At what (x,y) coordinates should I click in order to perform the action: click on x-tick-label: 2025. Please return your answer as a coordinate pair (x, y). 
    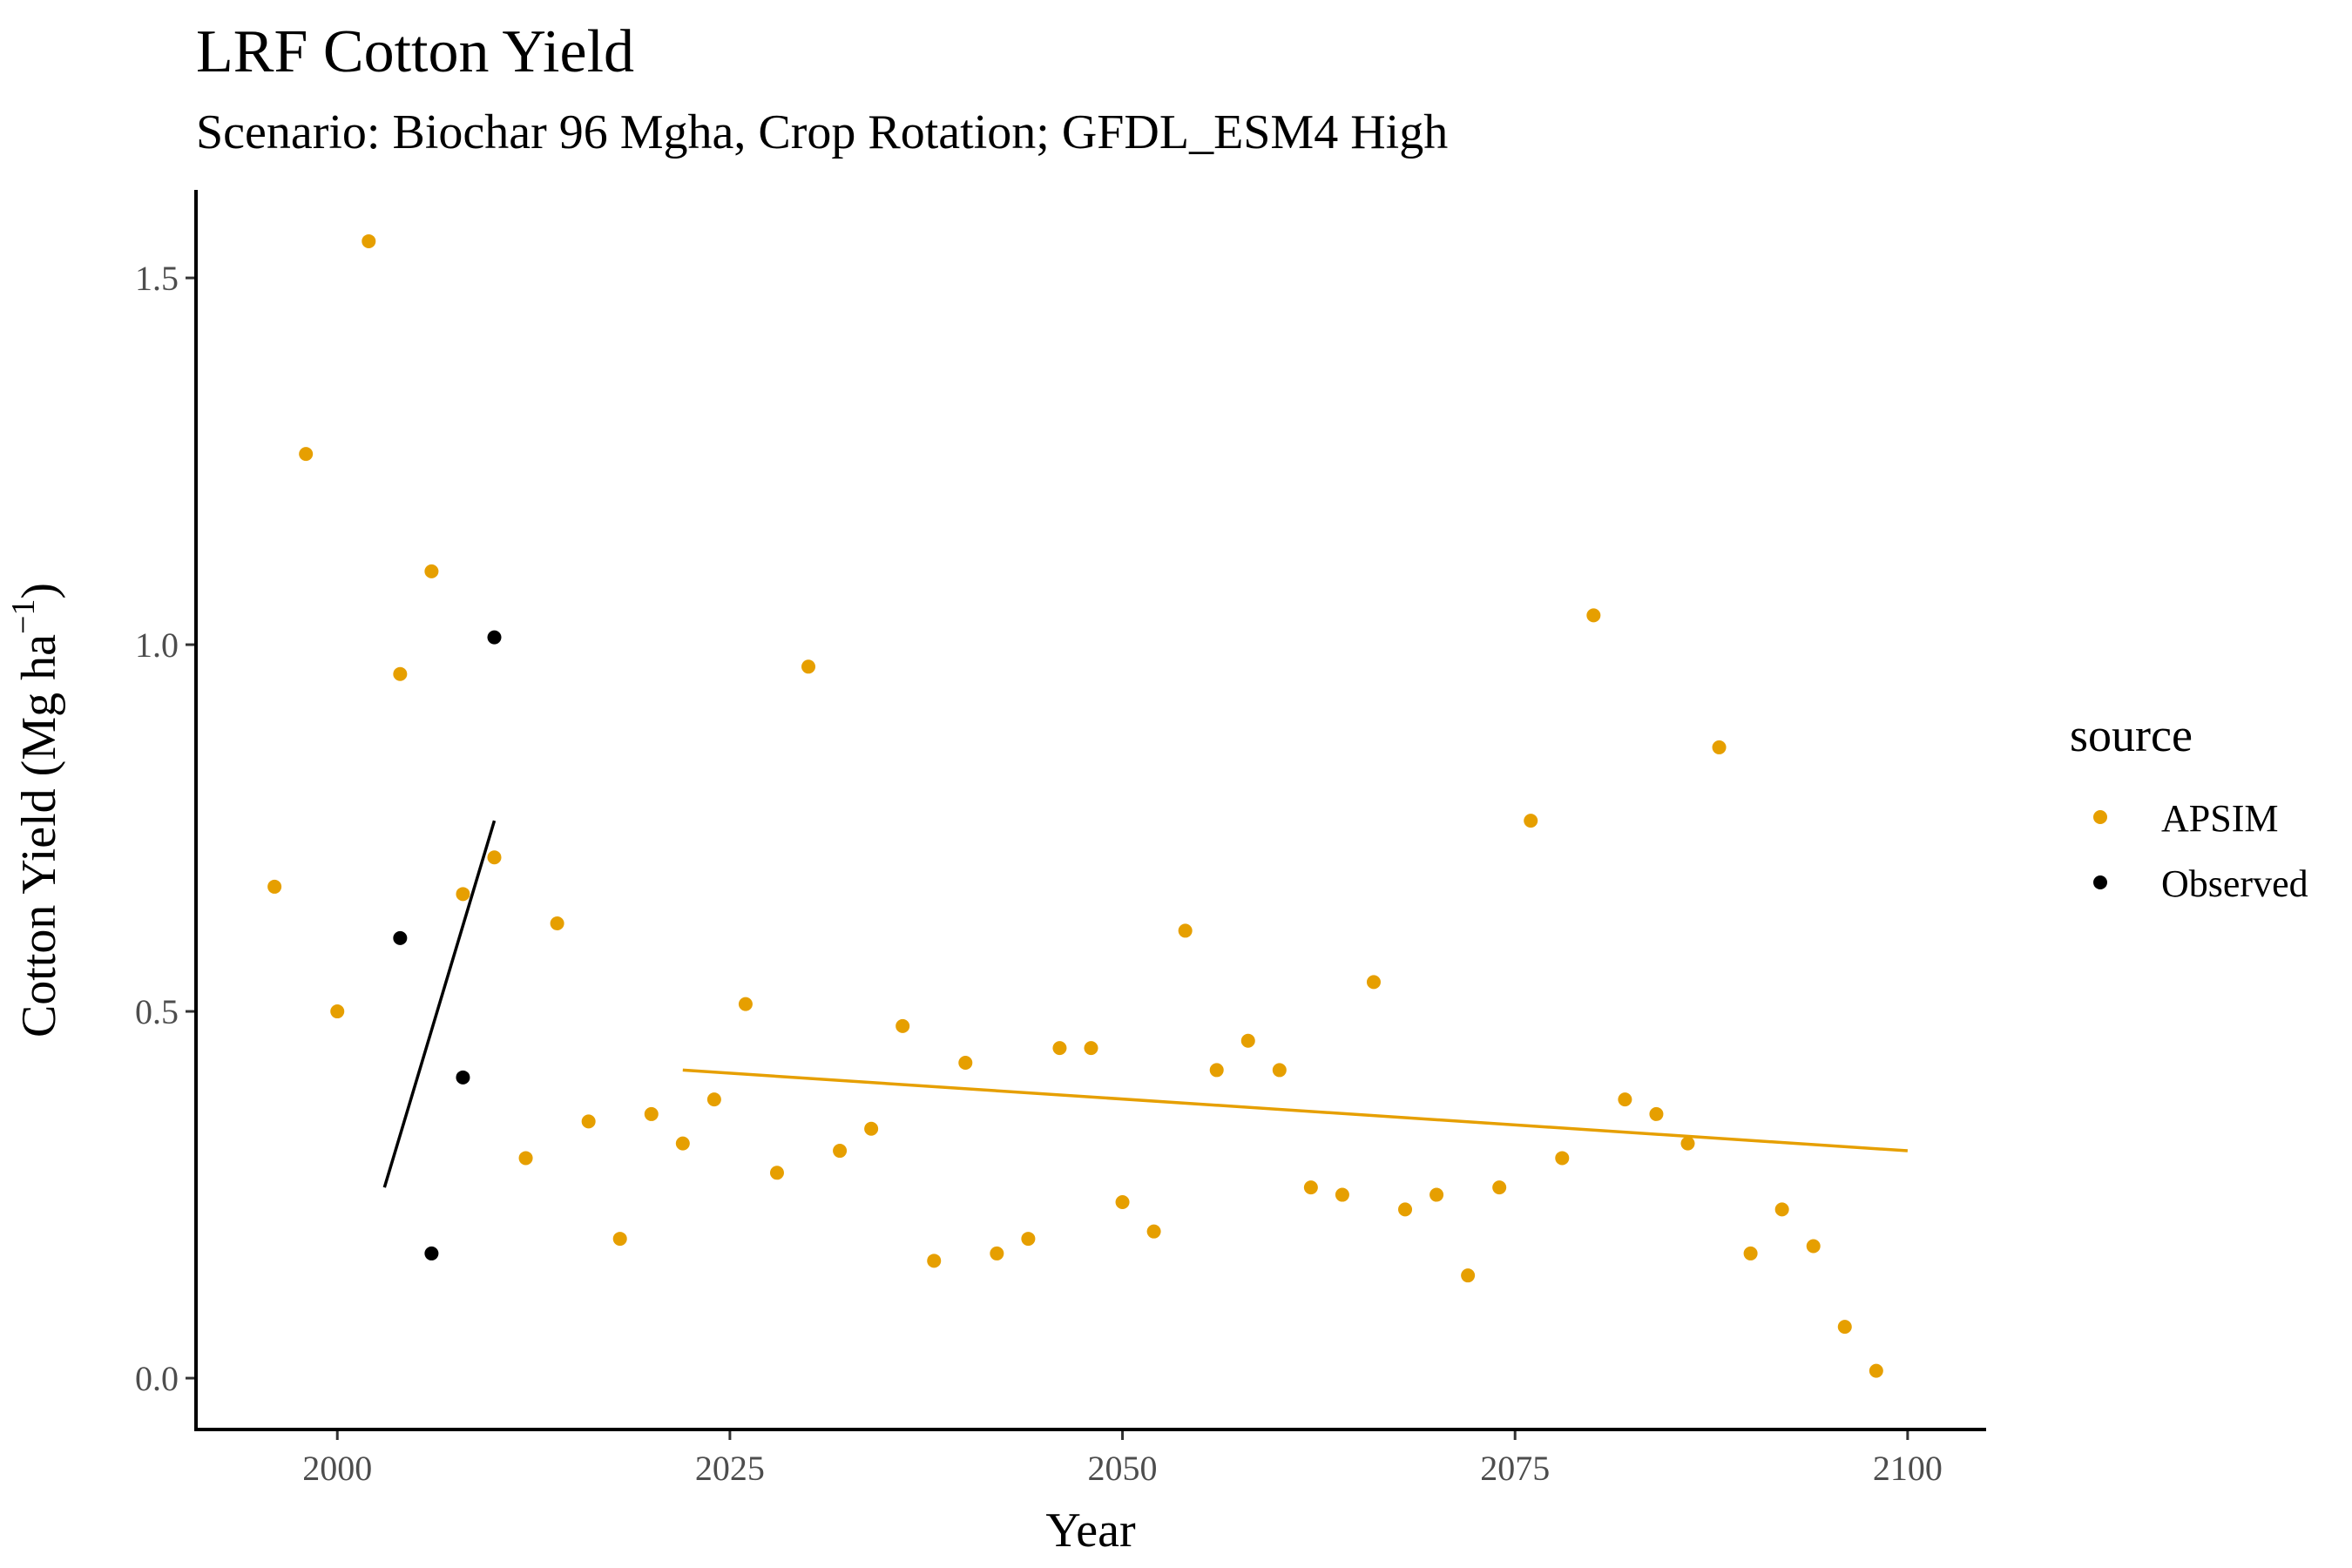
    Looking at the image, I should click on (730, 1468).